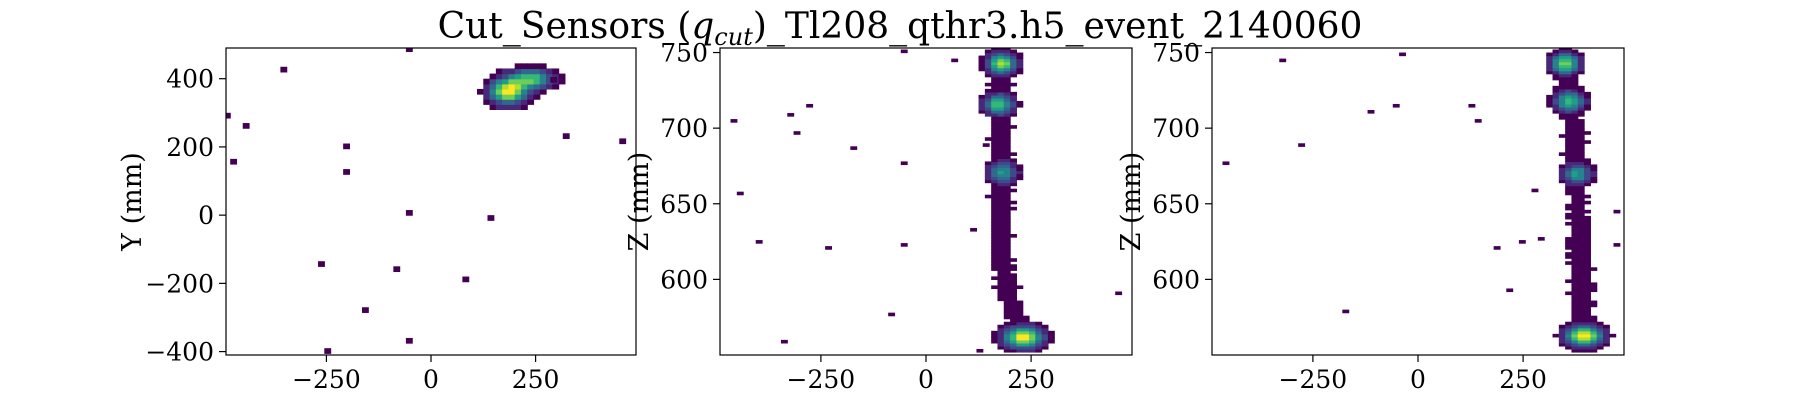  I want to click on x-tick-label: 0, so click(431, 379).